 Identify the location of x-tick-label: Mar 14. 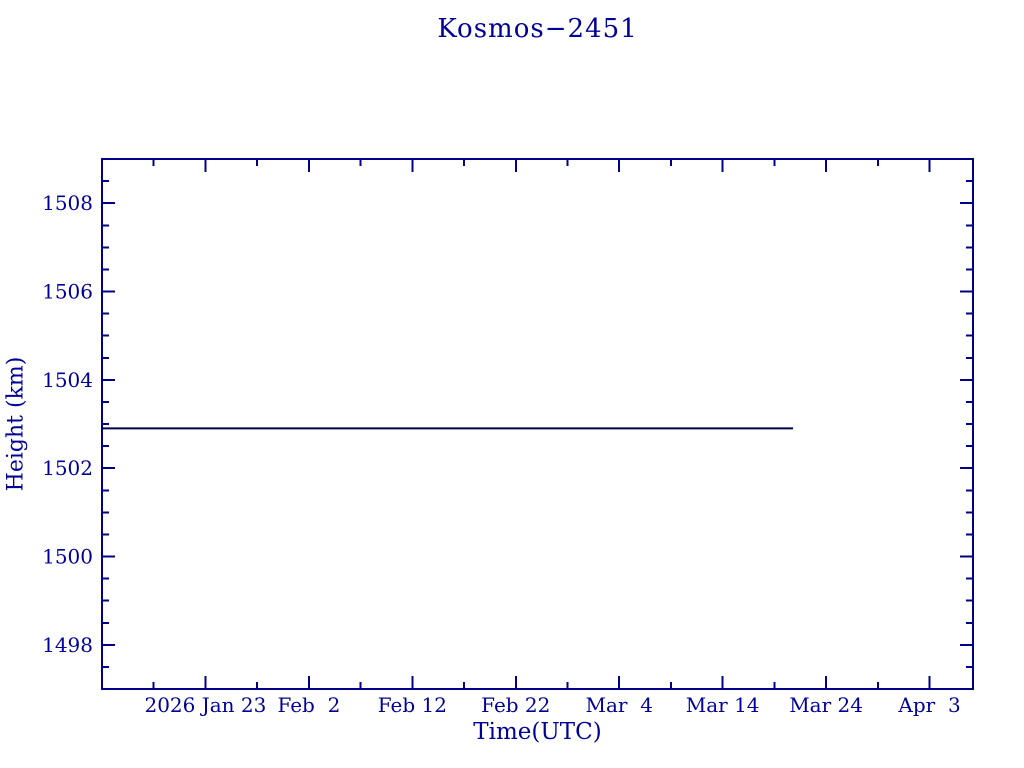
(723, 705).